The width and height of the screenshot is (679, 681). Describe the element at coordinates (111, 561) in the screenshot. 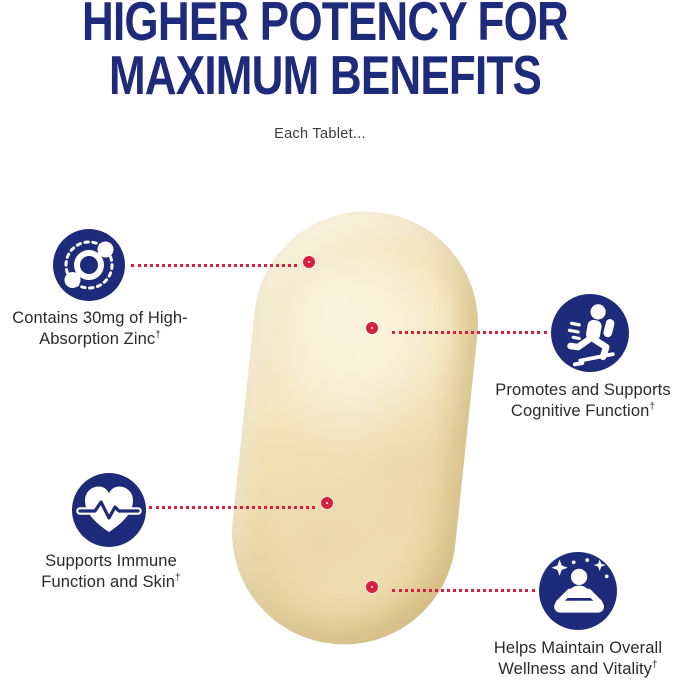

I see `callout-immune-line1: Supports Immune` at that location.